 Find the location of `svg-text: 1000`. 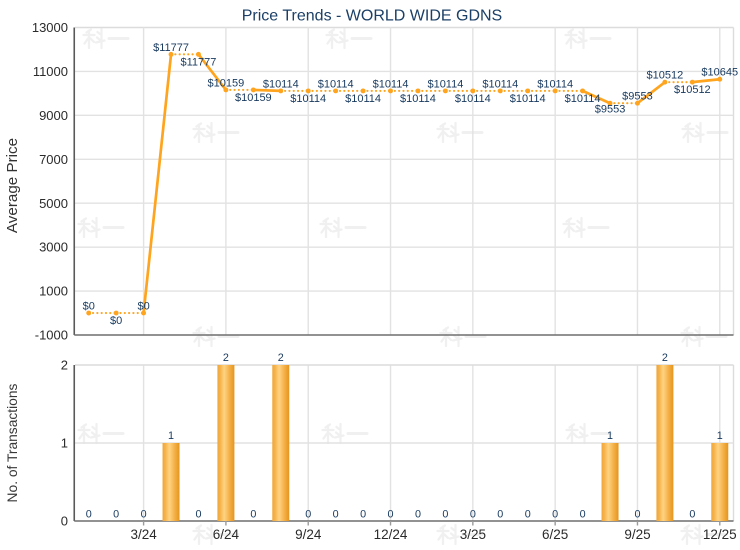

svg-text: 1000 is located at coordinates (53, 291).